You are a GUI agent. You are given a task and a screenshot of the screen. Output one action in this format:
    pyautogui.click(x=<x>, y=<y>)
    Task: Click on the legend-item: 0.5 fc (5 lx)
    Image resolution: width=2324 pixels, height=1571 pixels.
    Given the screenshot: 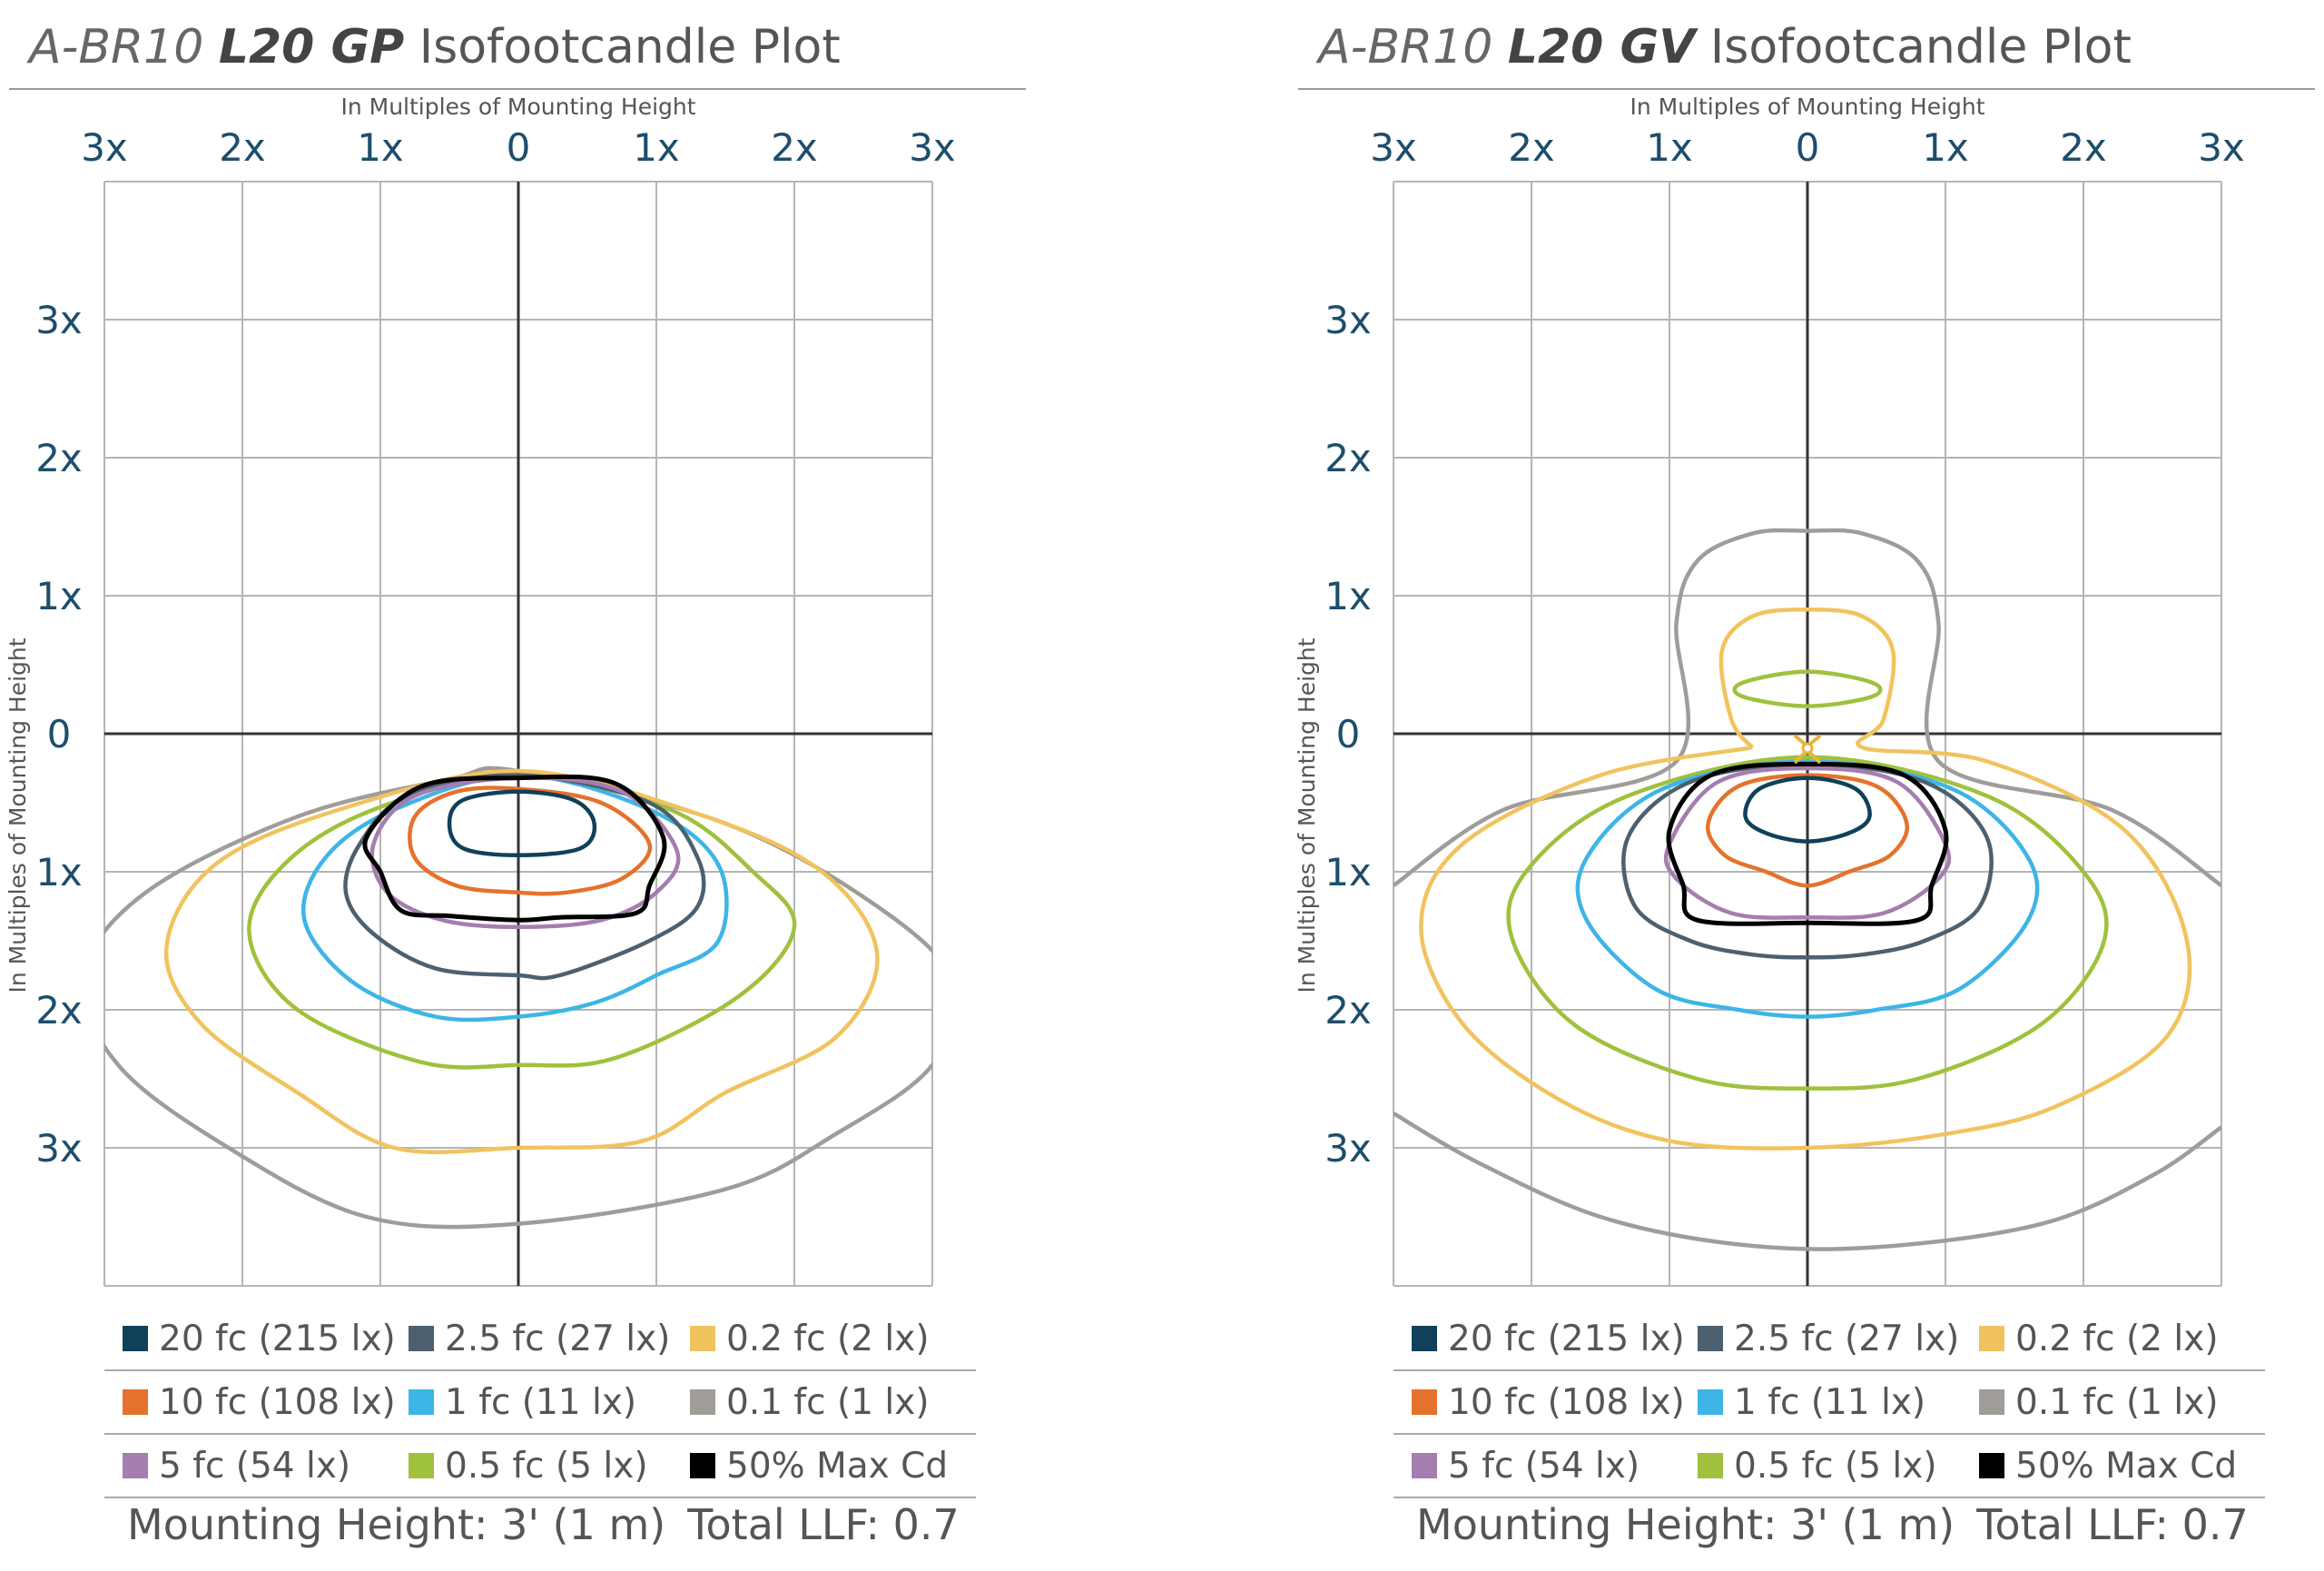 What is the action you would take?
    pyautogui.click(x=528, y=1466)
    